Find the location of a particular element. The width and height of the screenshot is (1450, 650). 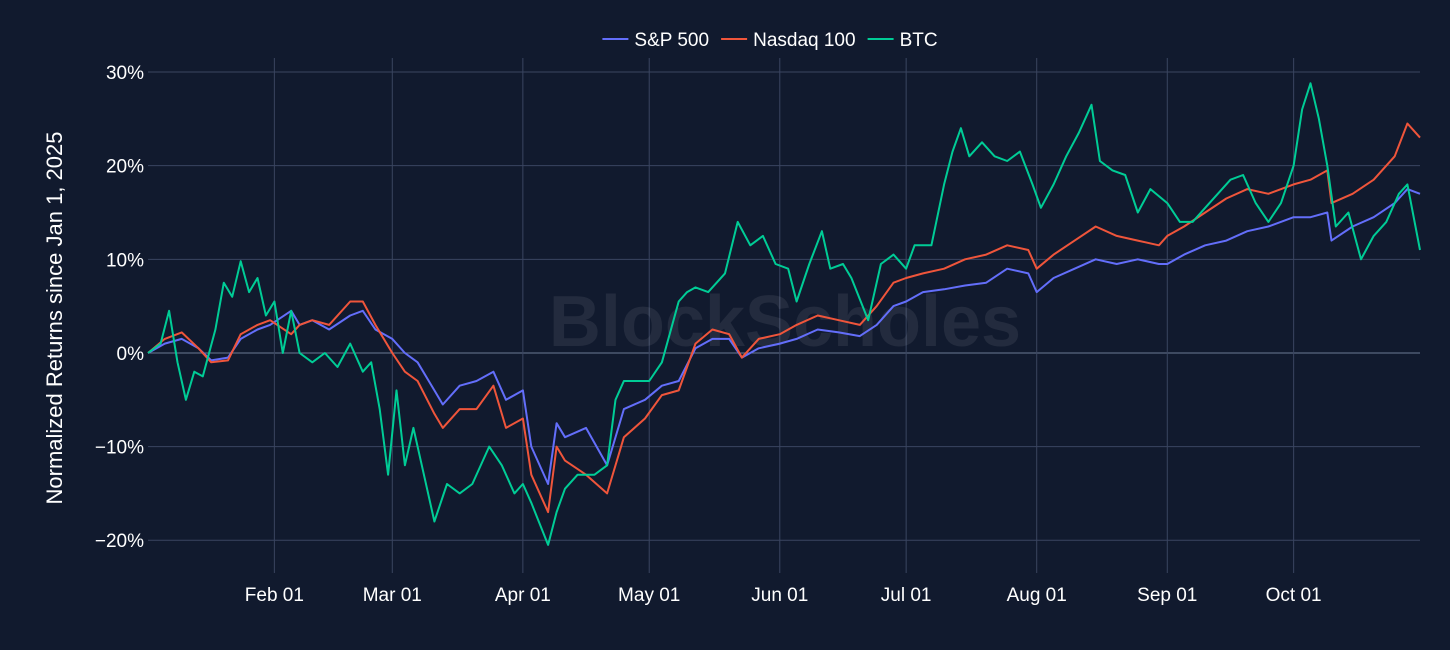

legend-label: BTC is located at coordinates (919, 40).